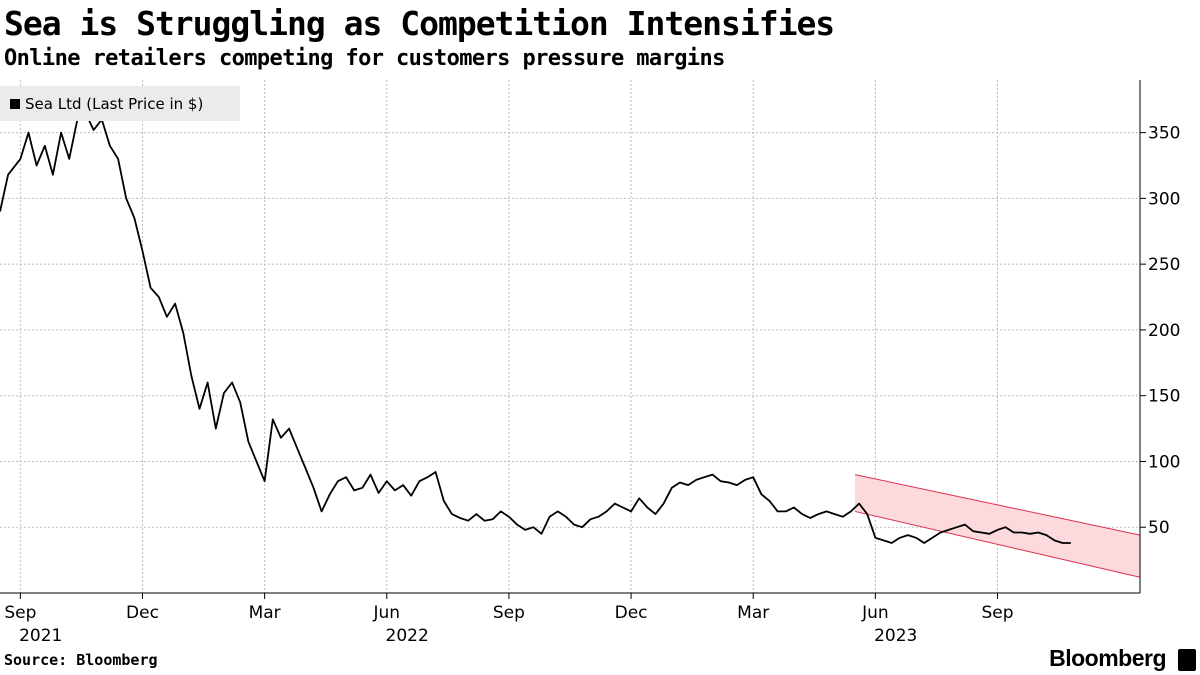 The width and height of the screenshot is (1200, 675). I want to click on trend-channel-lower, so click(997, 544).